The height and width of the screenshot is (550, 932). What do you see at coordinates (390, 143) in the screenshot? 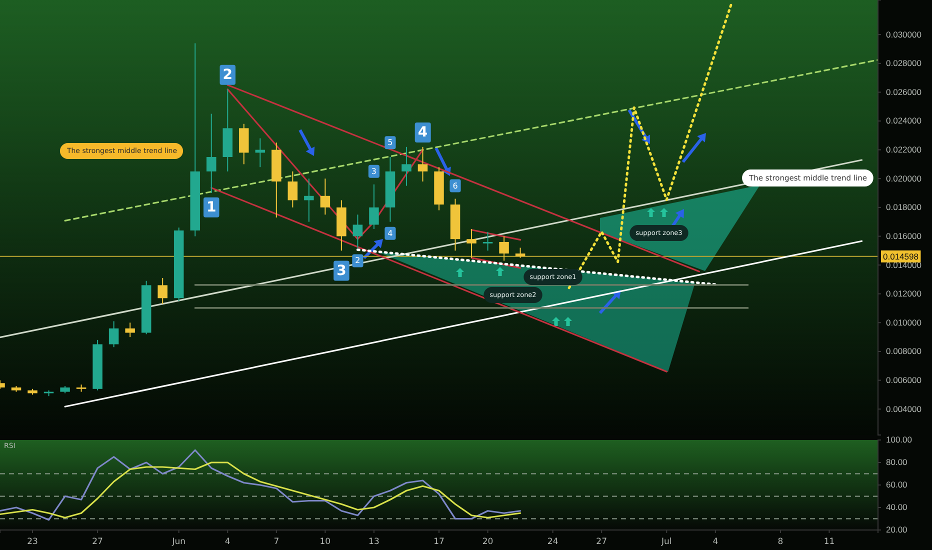
I see `annotation: 5` at bounding box center [390, 143].